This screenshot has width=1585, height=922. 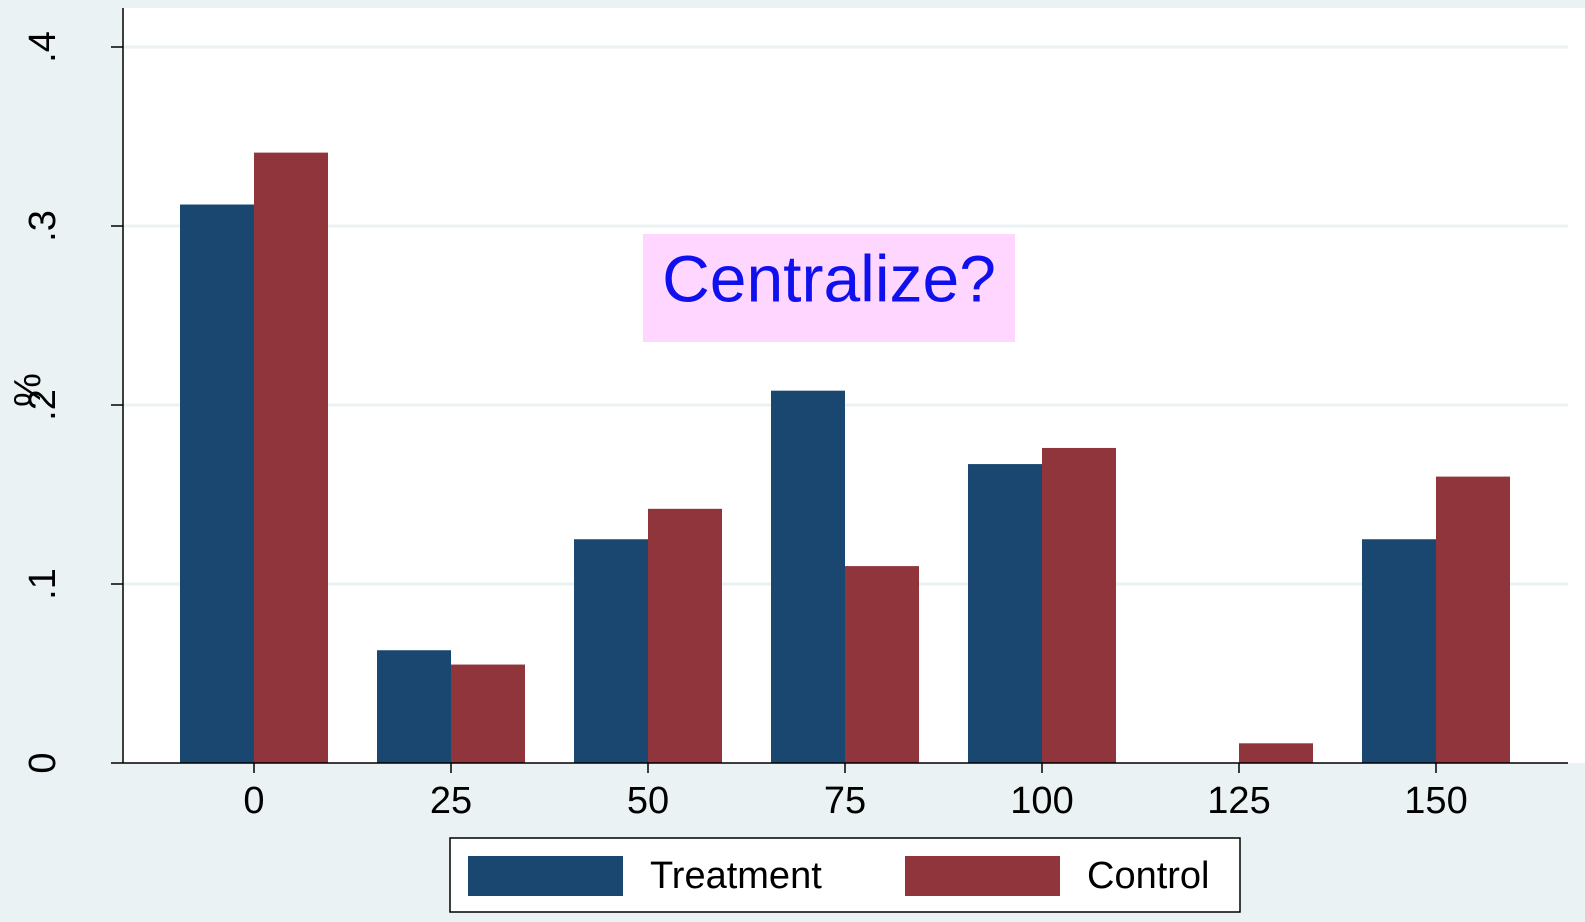 I want to click on x-tick-label: 25, so click(x=451, y=801).